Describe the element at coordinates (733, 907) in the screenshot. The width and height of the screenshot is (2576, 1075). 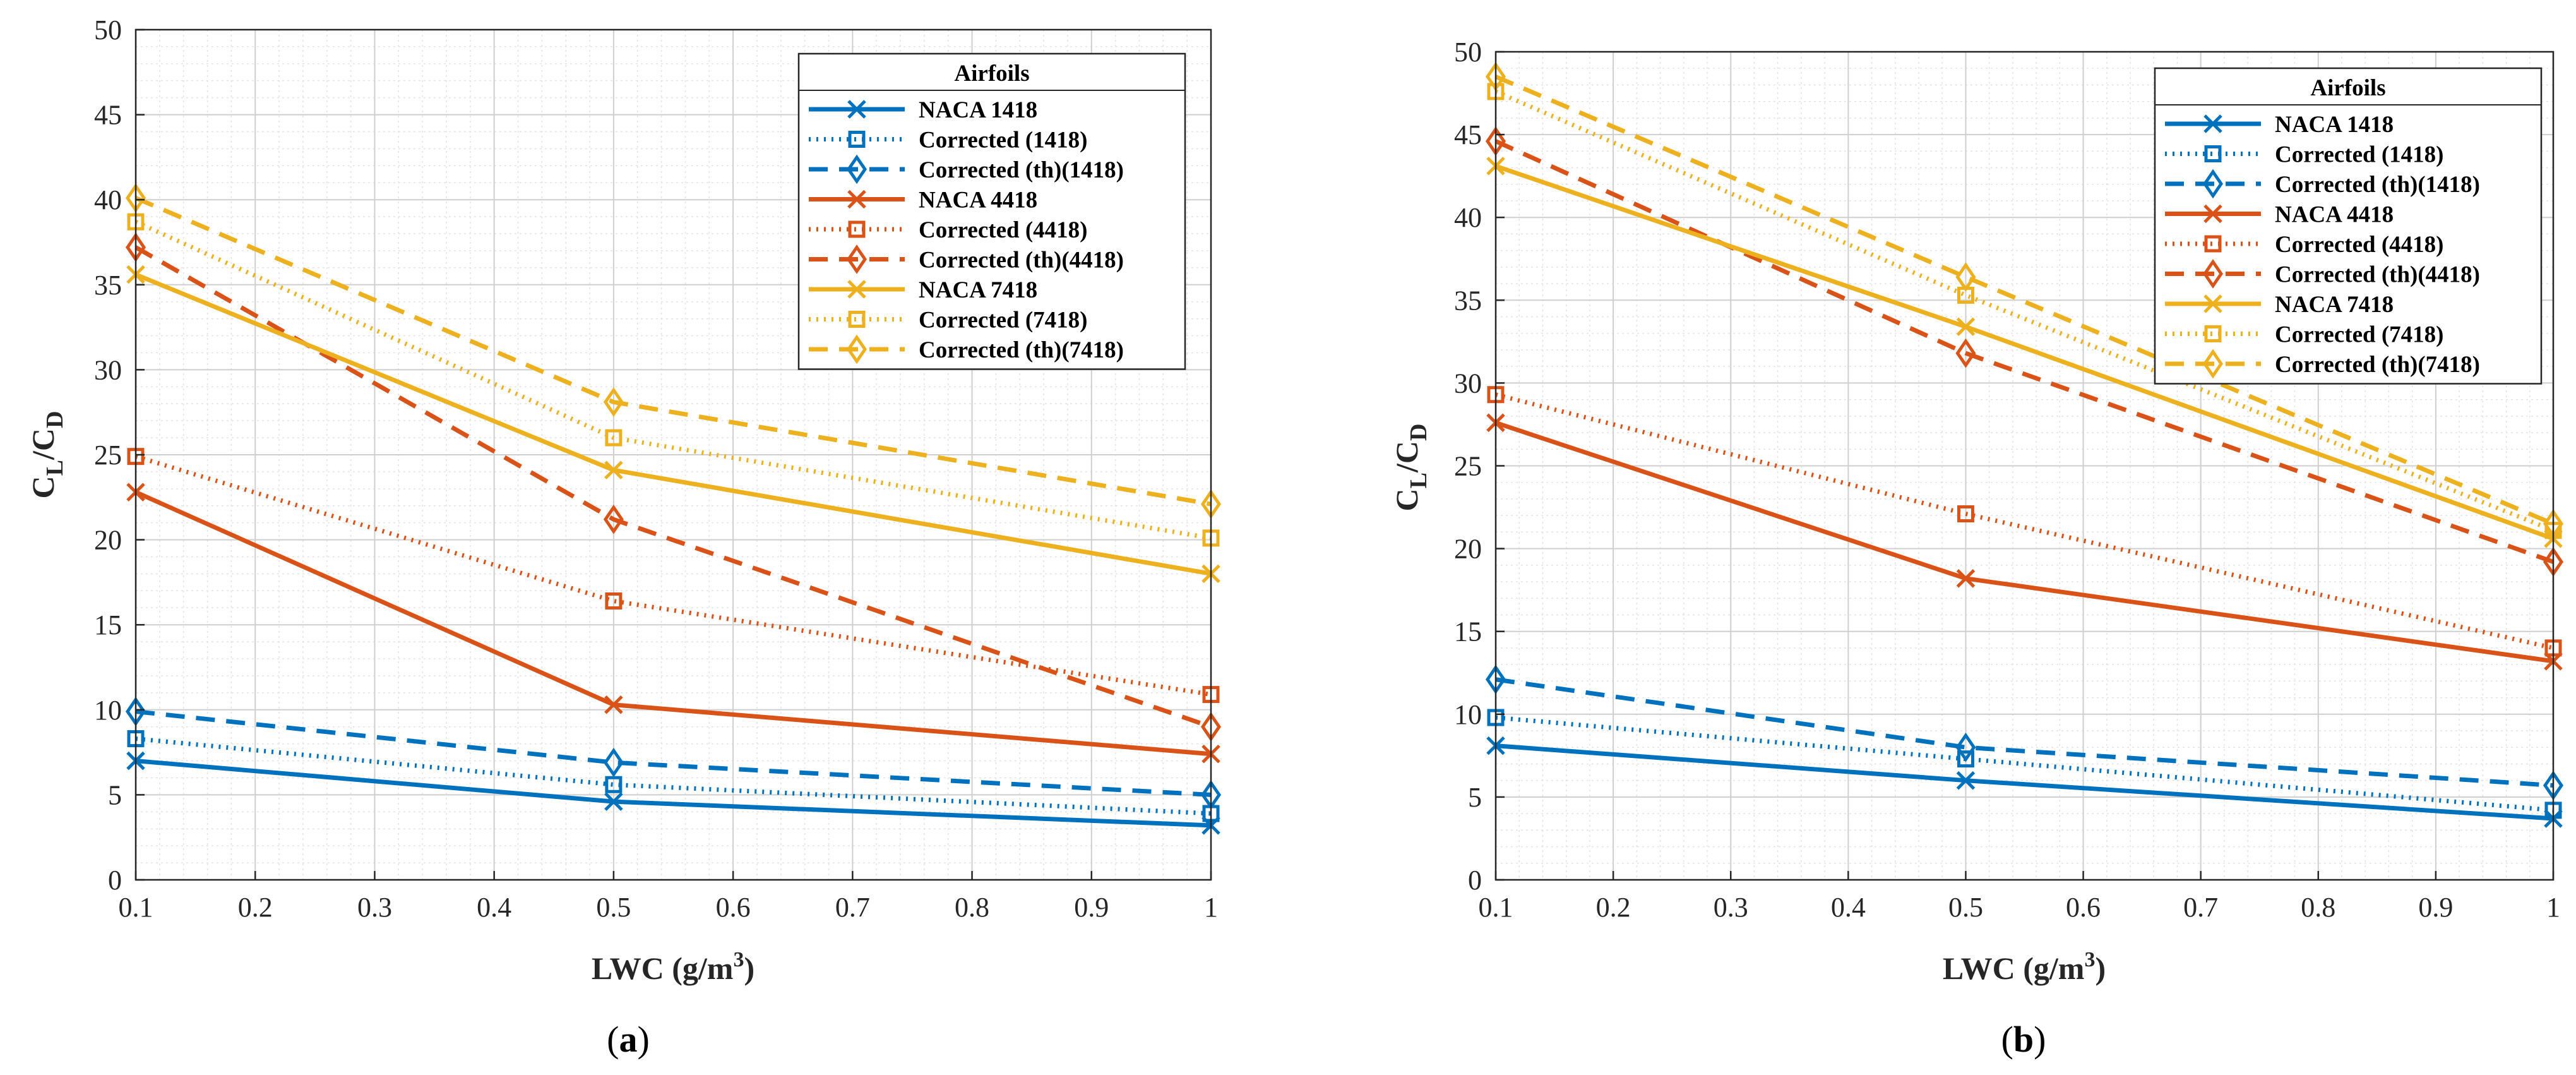
I see `x-tick-label: 0.6` at that location.